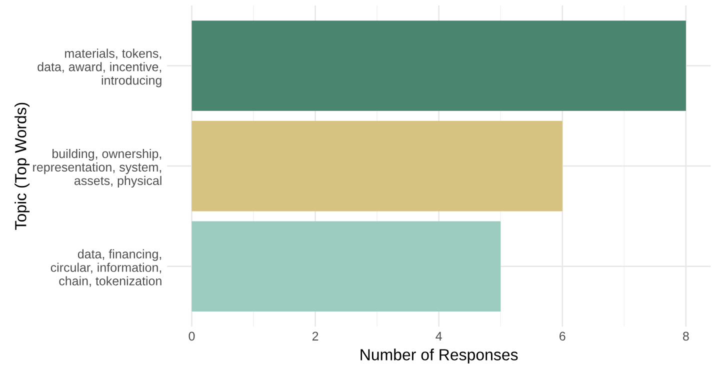  What do you see at coordinates (439, 336) in the screenshot?
I see `x-tick-label: 4` at bounding box center [439, 336].